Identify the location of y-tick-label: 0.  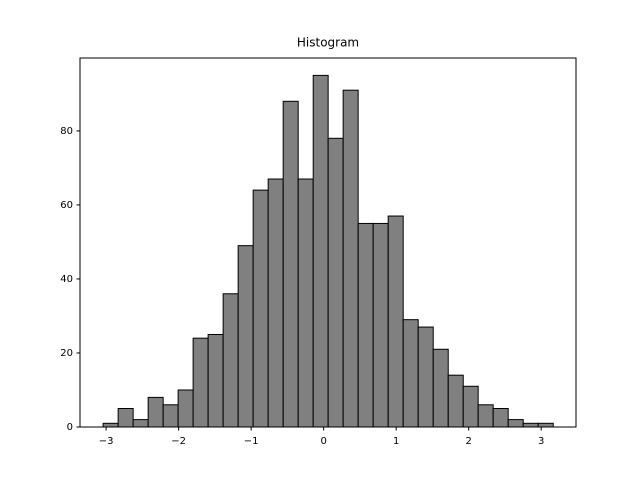
(70, 427).